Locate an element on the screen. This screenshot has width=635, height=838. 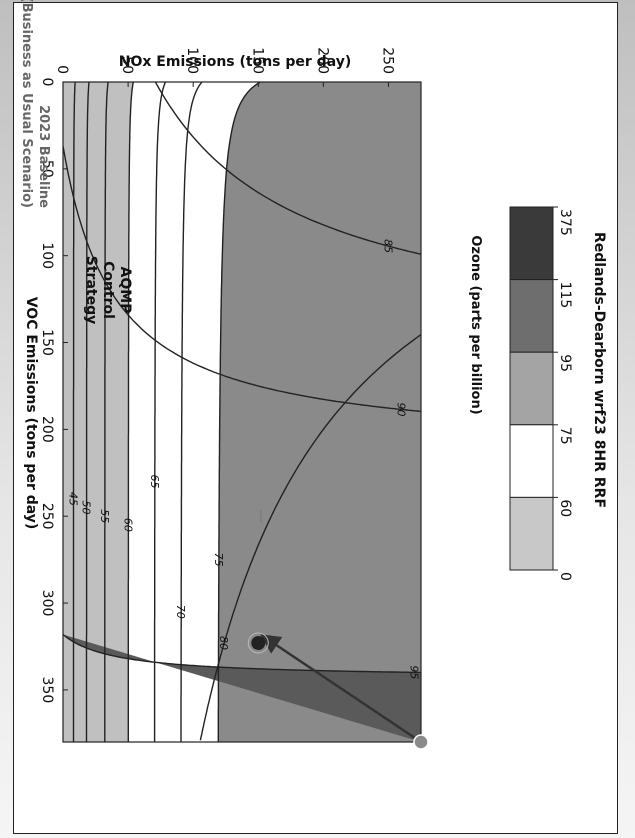
aqmp-label-line1: AQMP is located at coordinates (125, 290).